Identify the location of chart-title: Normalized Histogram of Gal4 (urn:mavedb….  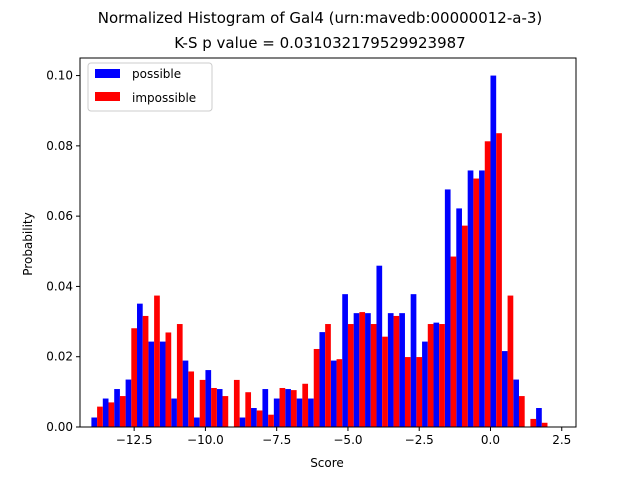
(320, 18).